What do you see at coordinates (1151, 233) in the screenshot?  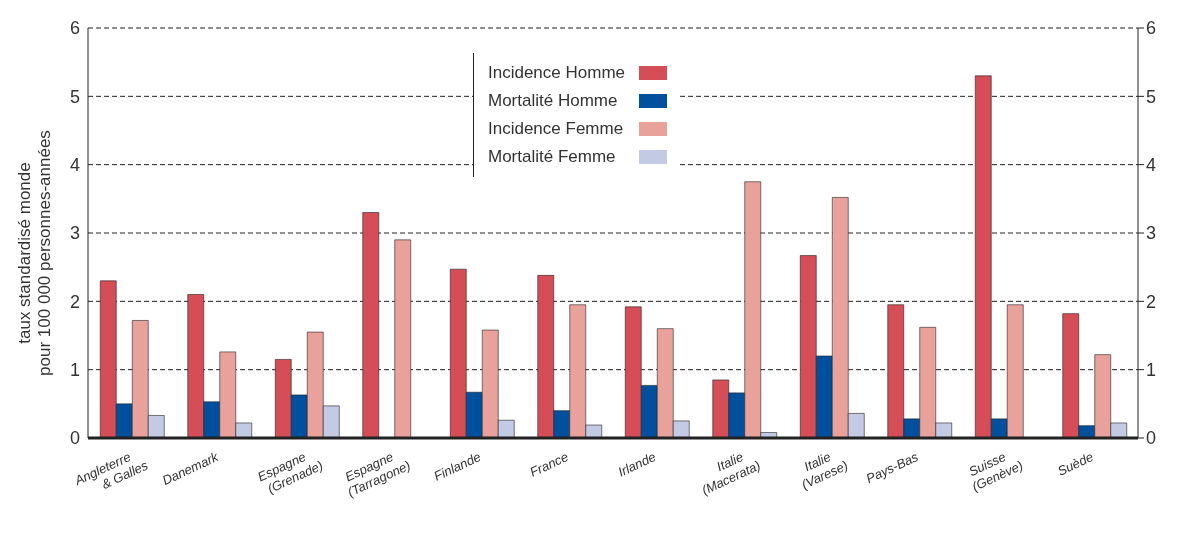 I see `y2-tick-label: 3` at bounding box center [1151, 233].